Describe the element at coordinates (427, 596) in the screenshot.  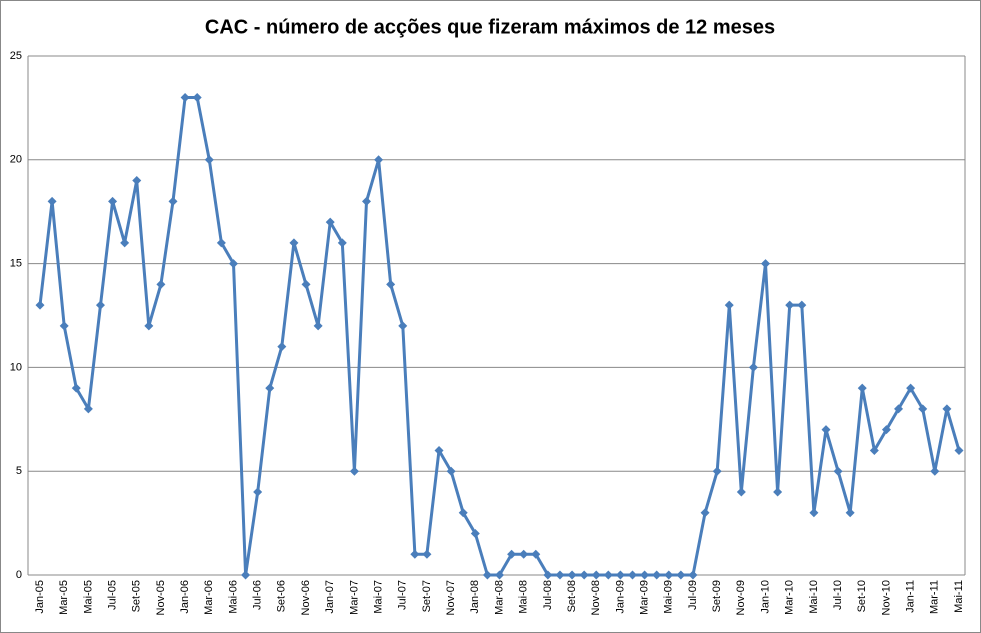
I see `x-tick-label: Set-07` at that location.